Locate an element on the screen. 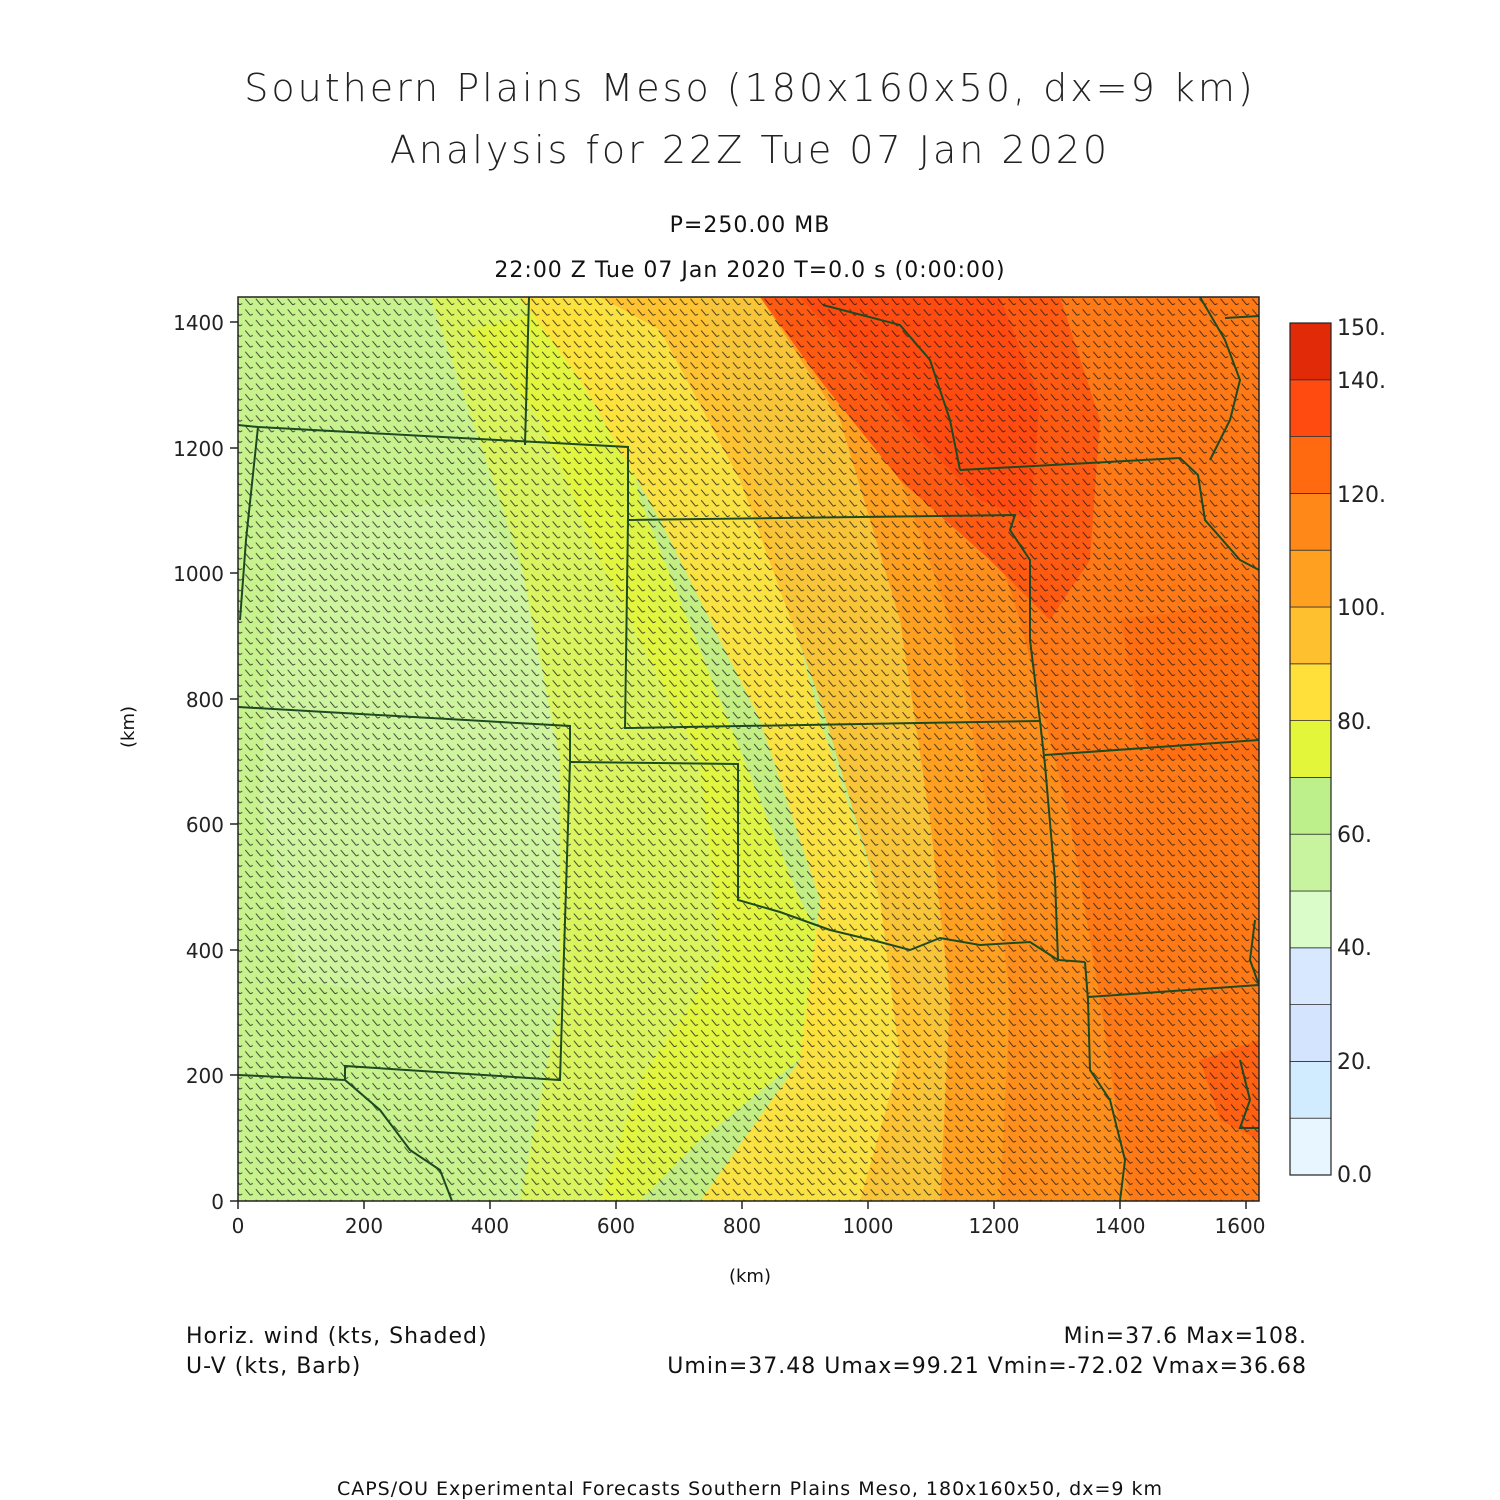  colorbar-label-0: 0.0 is located at coordinates (1354, 1175).